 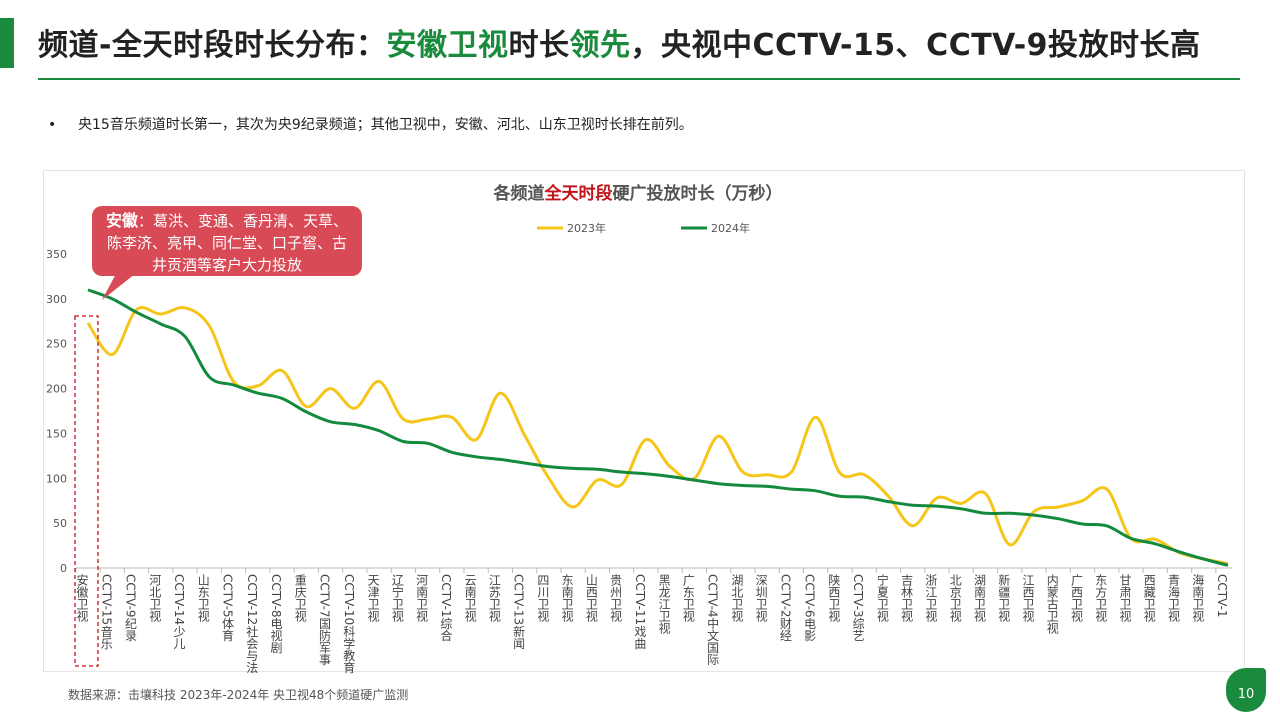 What do you see at coordinates (664, 604) in the screenshot?
I see `x-tick-label: 黑龙江卫视` at bounding box center [664, 604].